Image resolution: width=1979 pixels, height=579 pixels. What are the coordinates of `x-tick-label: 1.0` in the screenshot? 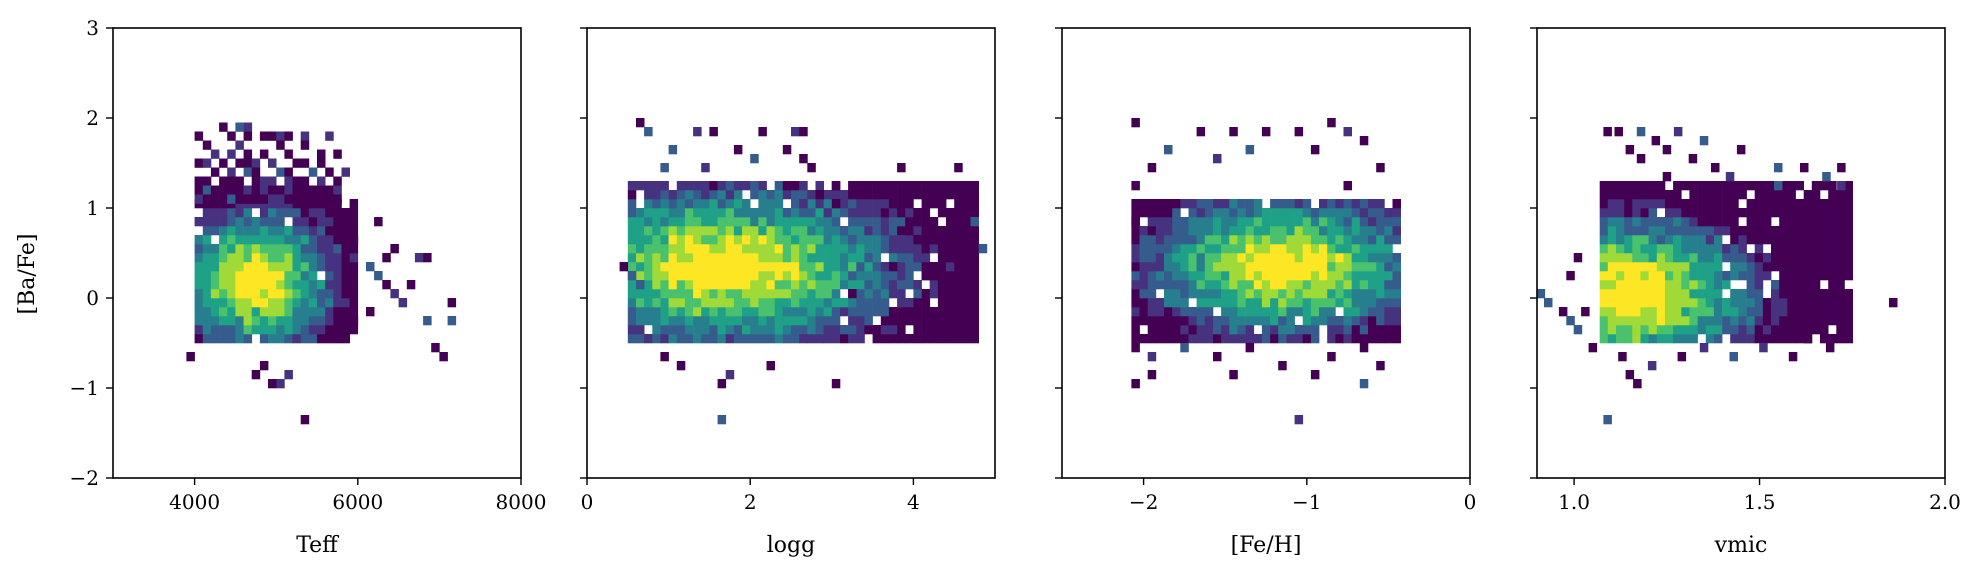 It's located at (1574, 502).